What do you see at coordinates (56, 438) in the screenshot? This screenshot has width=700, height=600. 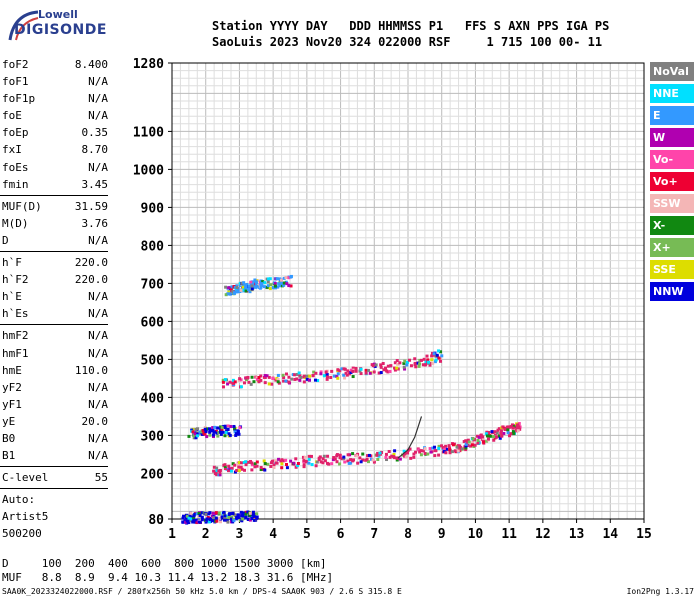 I see `param-row: B0 N/A` at bounding box center [56, 438].